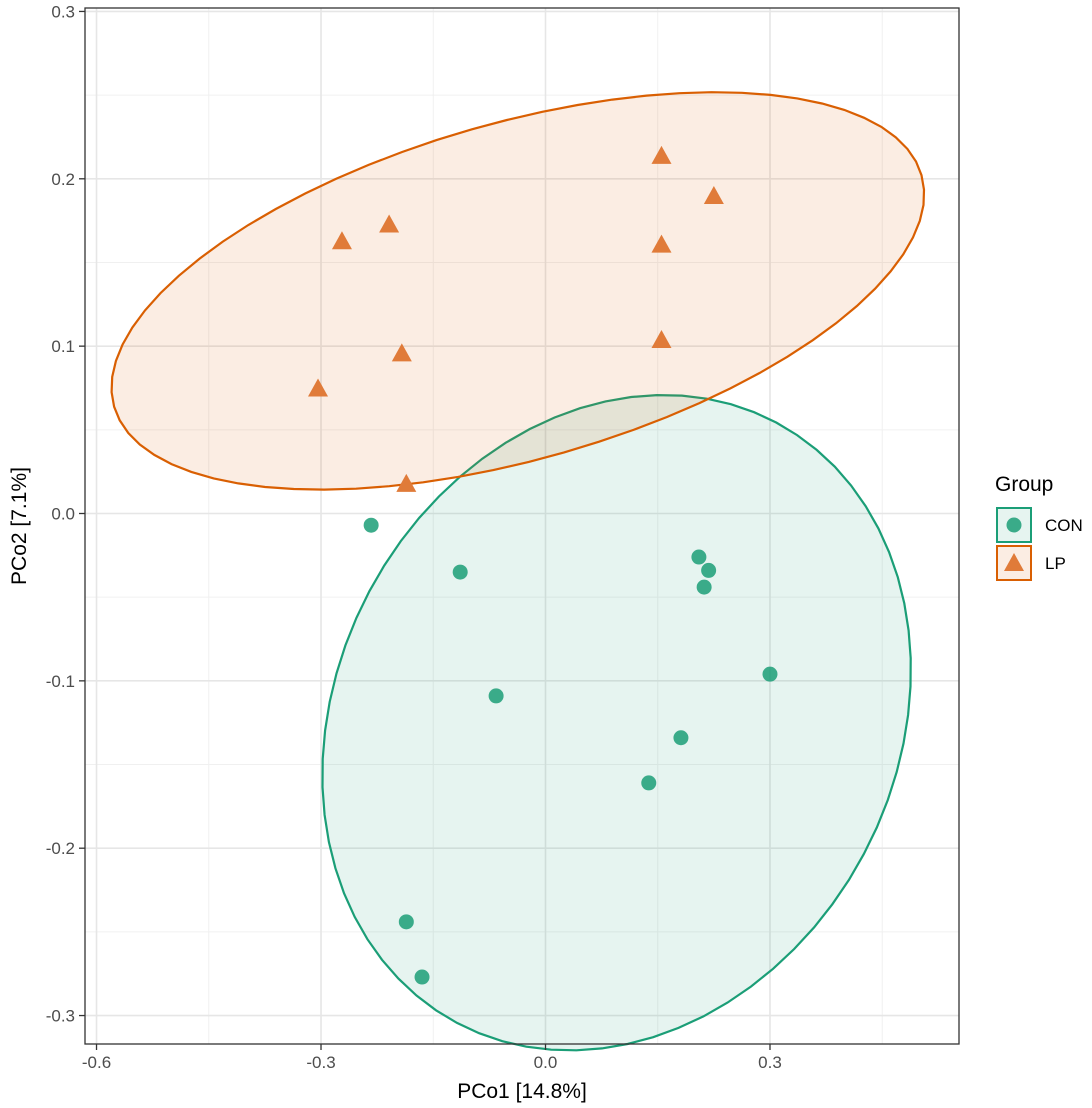  What do you see at coordinates (770, 1062) in the screenshot?
I see `x-tick-label: 0.3` at bounding box center [770, 1062].